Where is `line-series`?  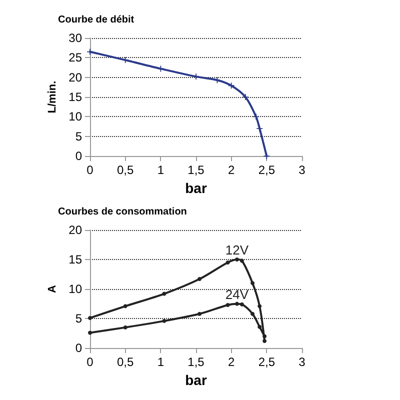 line-series is located at coordinates (178, 104).